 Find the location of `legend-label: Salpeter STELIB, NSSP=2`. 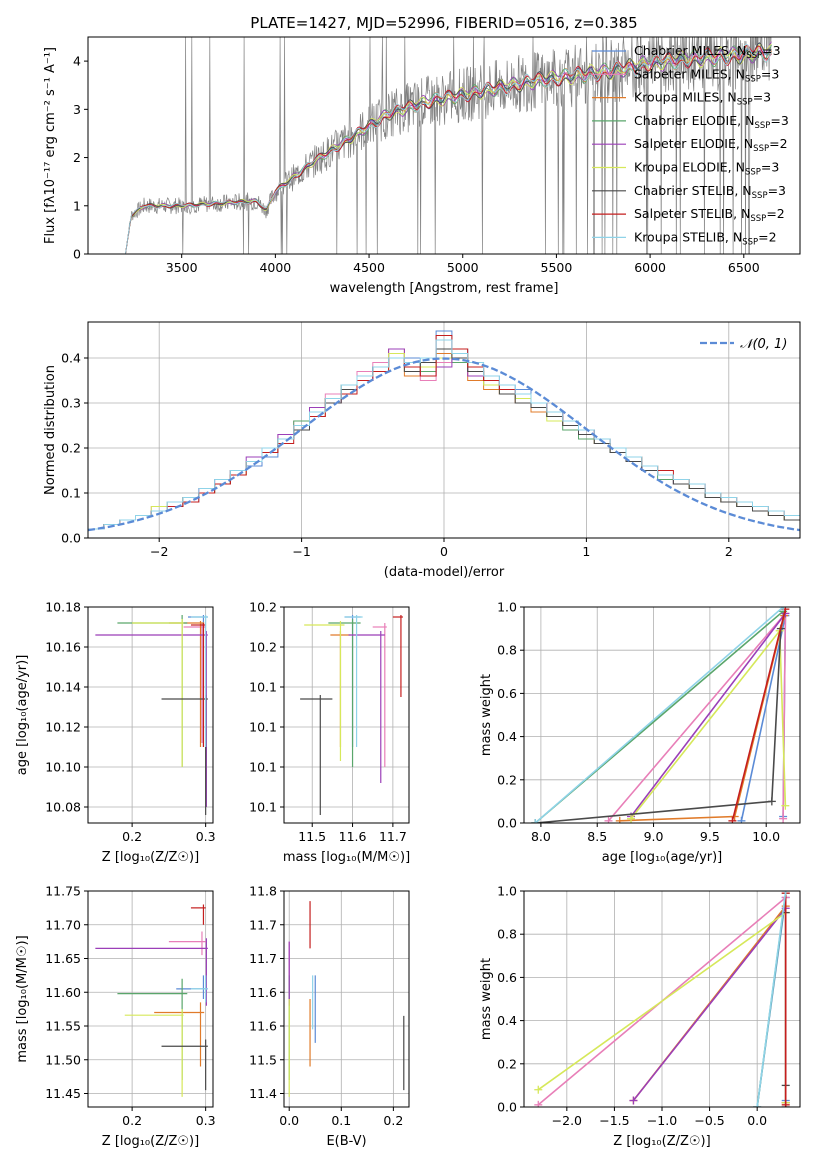

legend-label: Salpeter STELIB, NSSP=2 is located at coordinates (709, 215).